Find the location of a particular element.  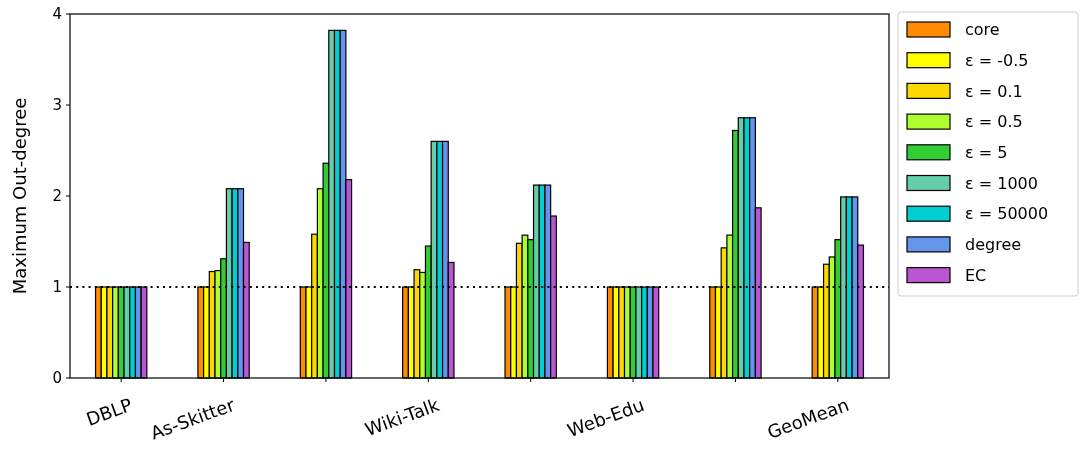

legend-label: ε = 0.5 is located at coordinates (994, 122).